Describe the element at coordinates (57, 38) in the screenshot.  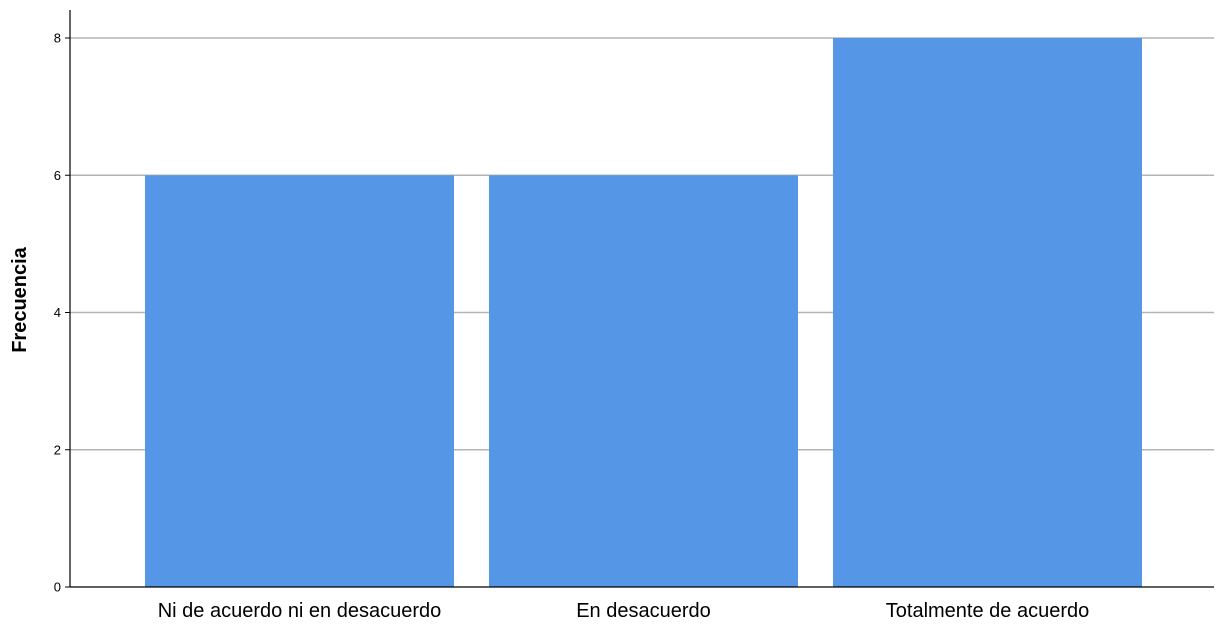
I see `y-tick-label-4: 8` at that location.